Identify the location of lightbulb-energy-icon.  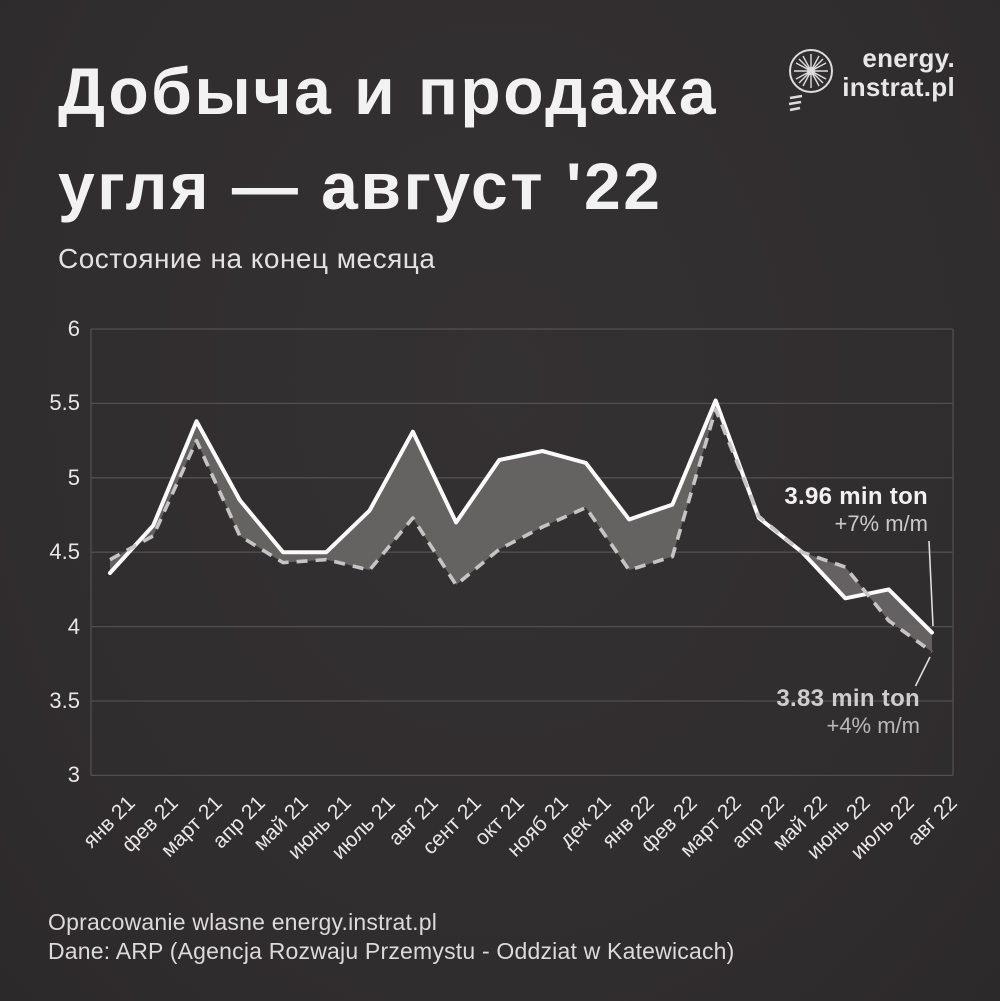
(811, 80).